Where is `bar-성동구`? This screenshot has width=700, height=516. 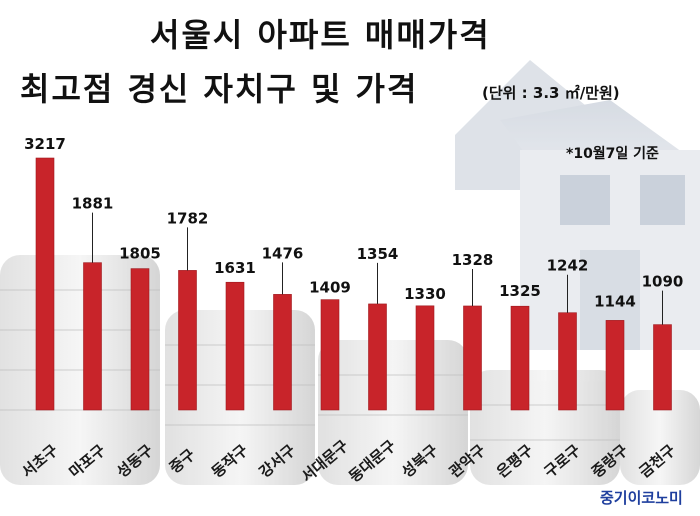
bar-성동구 is located at coordinates (140, 339).